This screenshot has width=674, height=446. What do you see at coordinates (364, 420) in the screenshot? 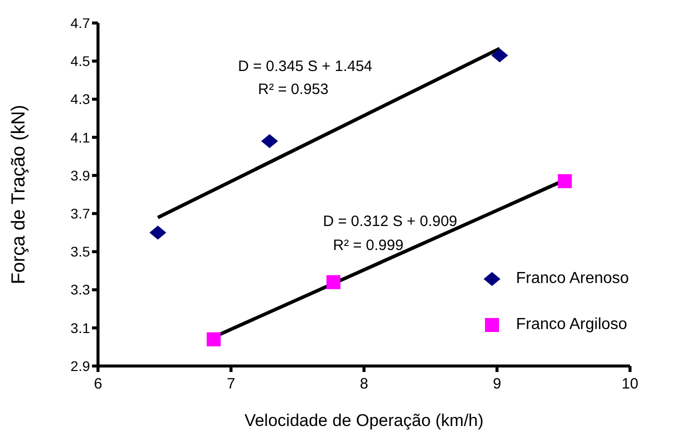
I see `x-axis-title: Velocidade de Operação (km/h)` at bounding box center [364, 420].